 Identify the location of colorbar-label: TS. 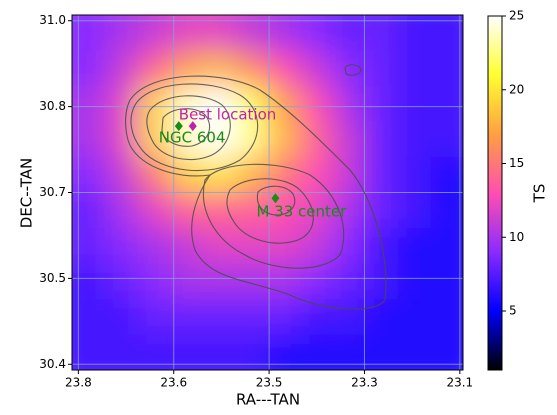
(540, 194).